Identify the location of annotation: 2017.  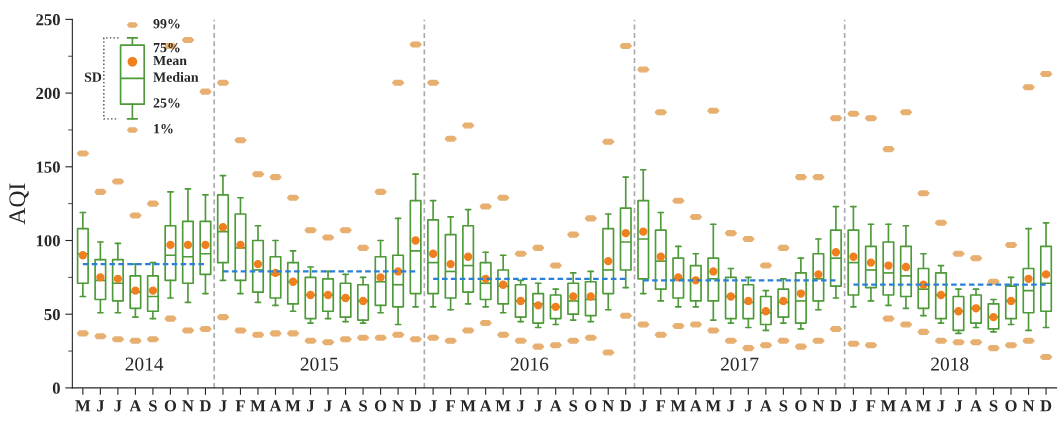
(739, 364).